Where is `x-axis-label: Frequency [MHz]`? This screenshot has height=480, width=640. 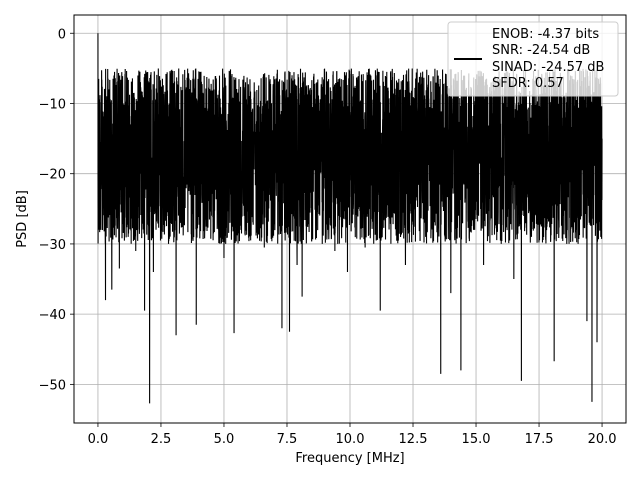
x-axis-label: Frequency [MHz] is located at coordinates (349, 458).